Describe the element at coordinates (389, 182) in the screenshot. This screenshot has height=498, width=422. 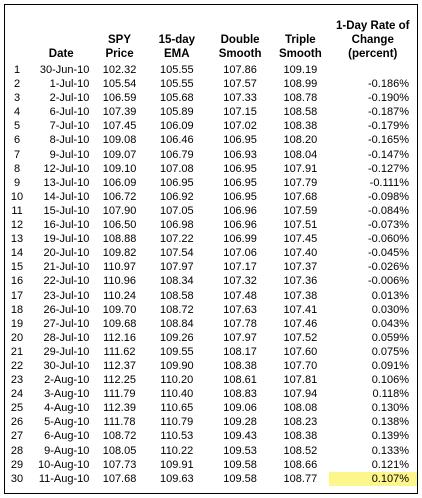
I see `rate-of-change-cell: -0.111%` at that location.